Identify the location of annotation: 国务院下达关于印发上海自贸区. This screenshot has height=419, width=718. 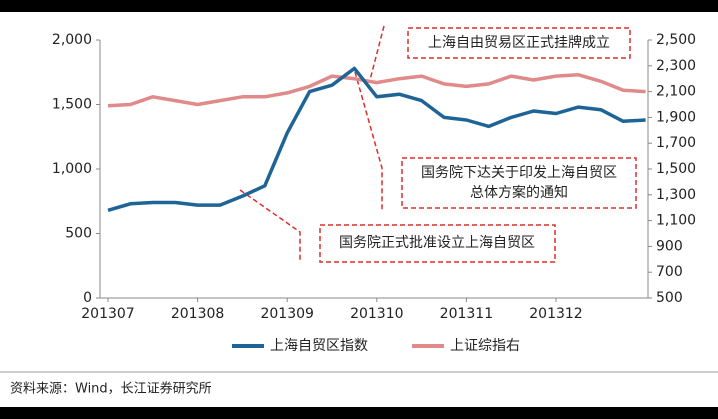
(519, 173).